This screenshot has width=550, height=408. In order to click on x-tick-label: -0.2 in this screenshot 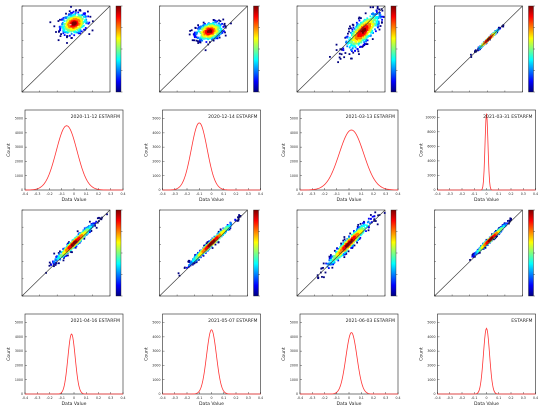, I will do `click(462, 194)`.